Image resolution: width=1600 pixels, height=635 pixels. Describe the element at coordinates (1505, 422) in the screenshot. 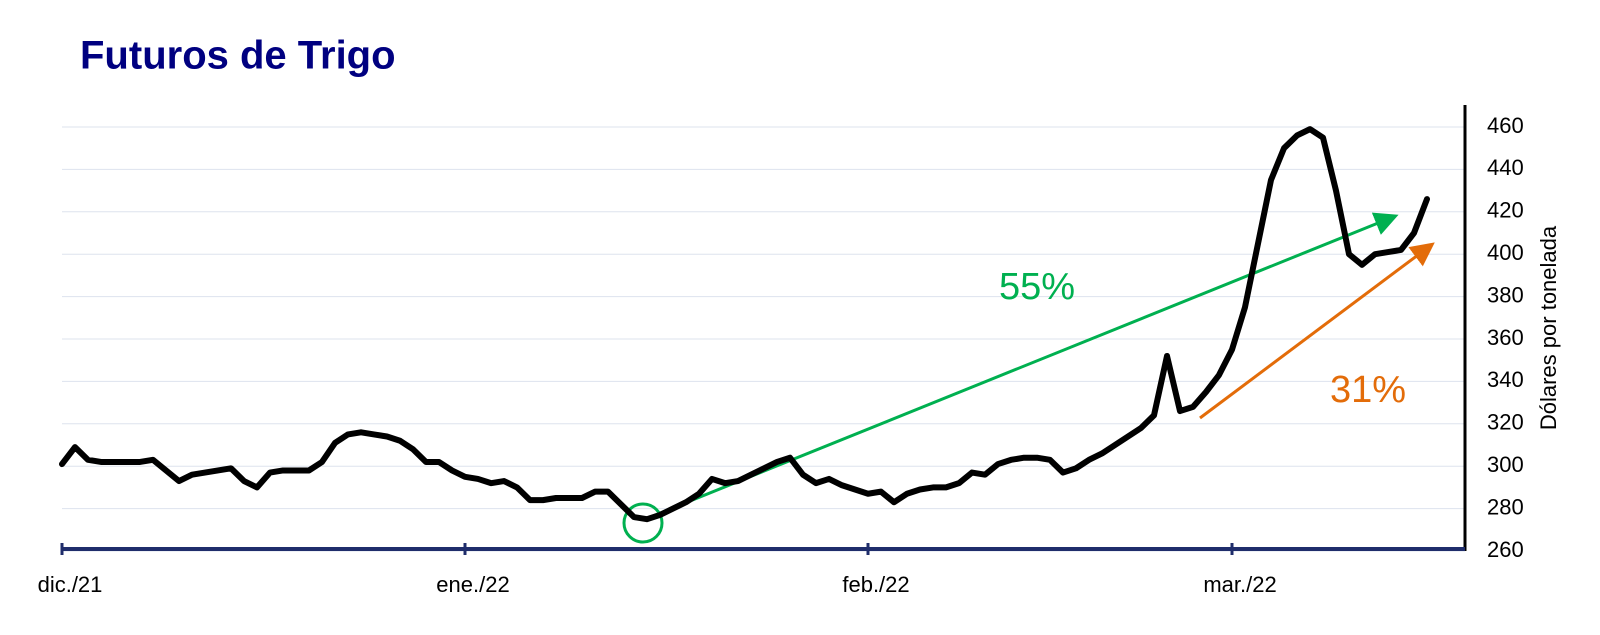

I see `y-tick-label: 320` at that location.